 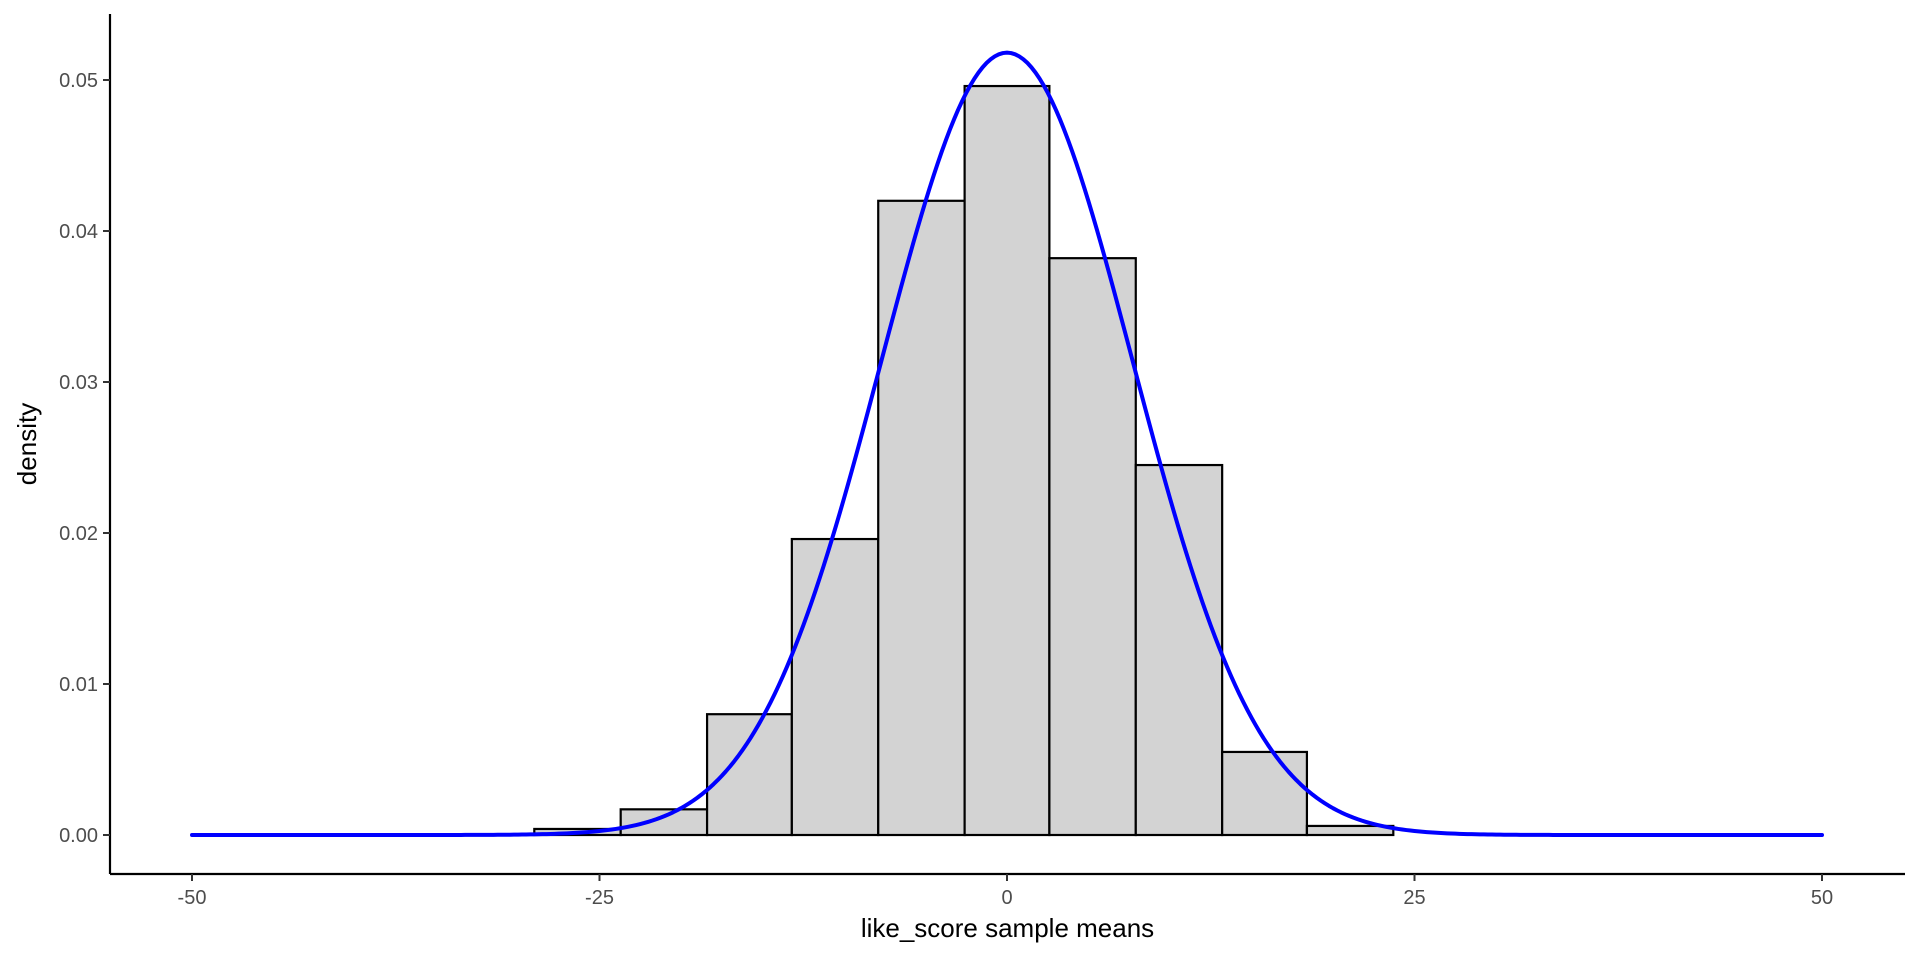 I want to click on y-axis-ticks: 0.00 0.01 0.02 0.03 0.04 0.05, so click(x=84, y=458).